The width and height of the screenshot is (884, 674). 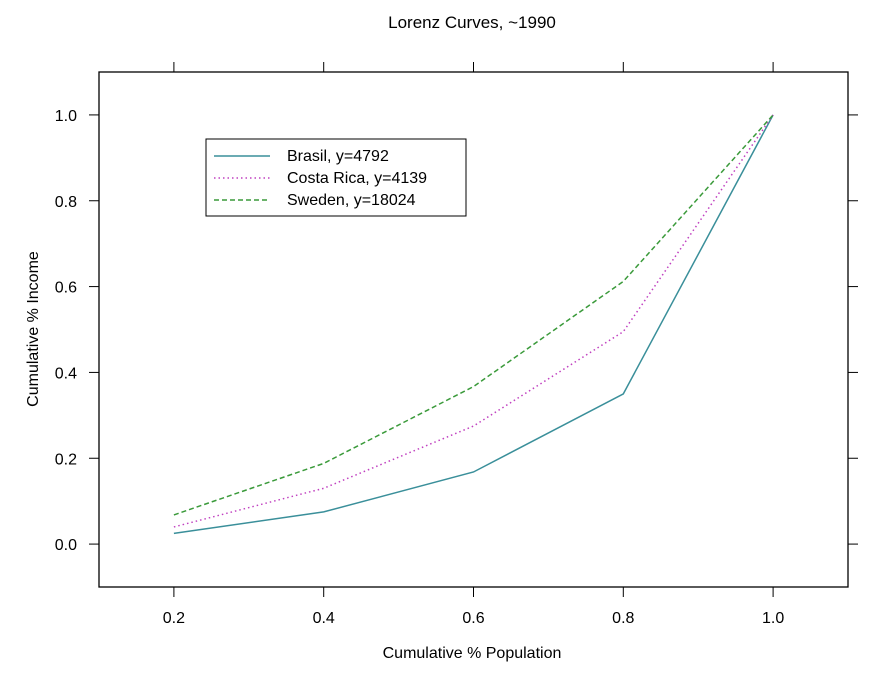 What do you see at coordinates (473, 618) in the screenshot?
I see `x-tick-label: 0.6` at bounding box center [473, 618].